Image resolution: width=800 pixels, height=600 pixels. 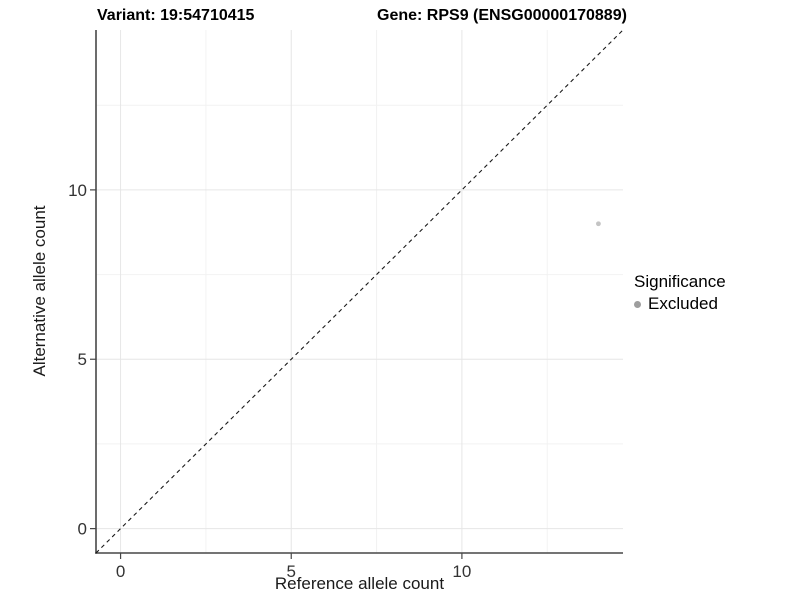 I want to click on x-tick-label: 5, so click(x=291, y=571).